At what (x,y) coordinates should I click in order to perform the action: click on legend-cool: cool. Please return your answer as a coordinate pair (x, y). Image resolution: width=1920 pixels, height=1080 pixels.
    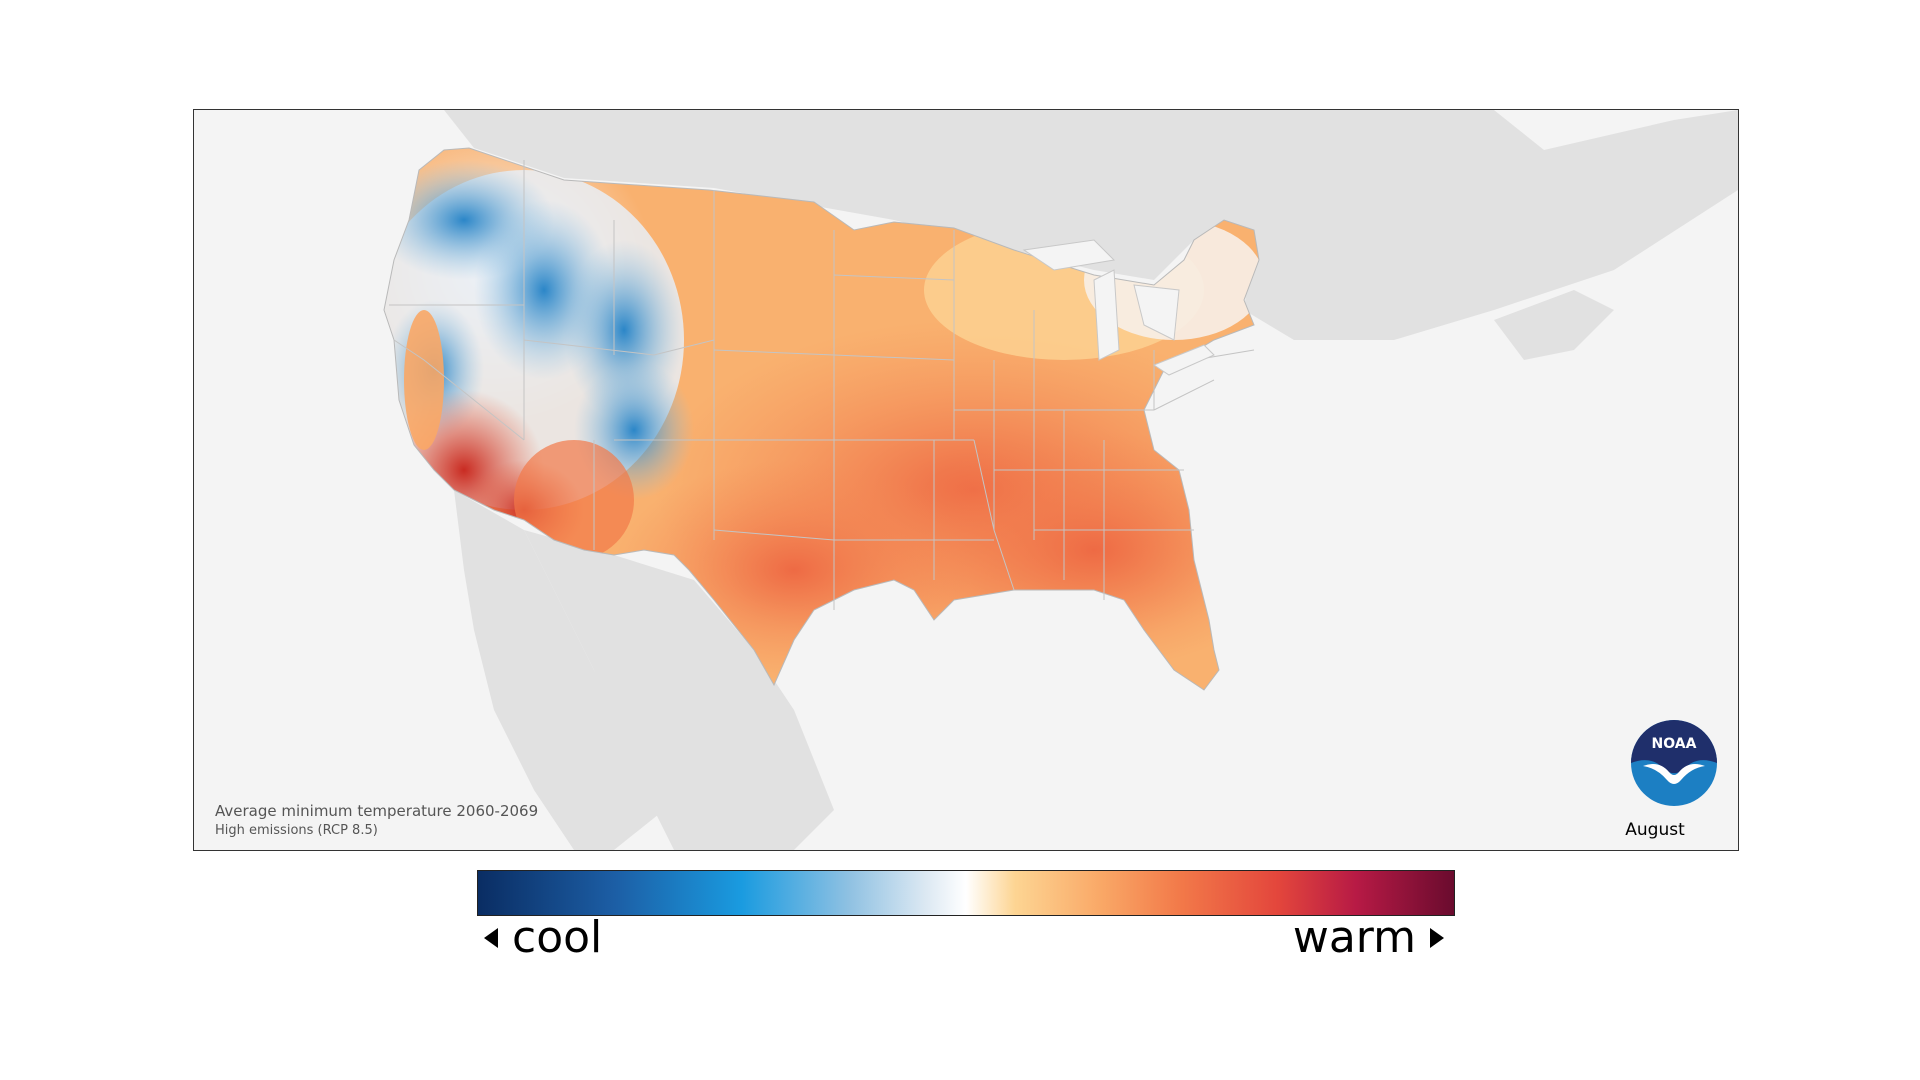
    Looking at the image, I should click on (543, 937).